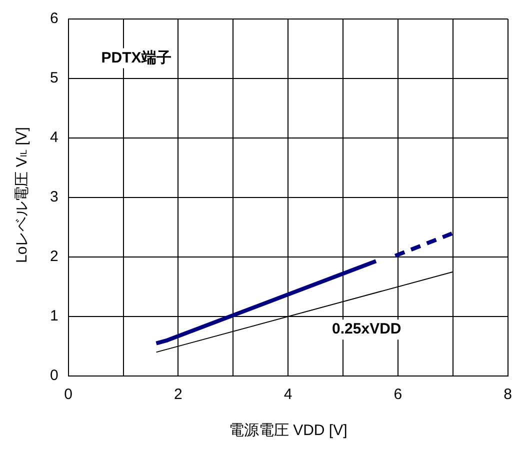  I want to click on x-tick-label: 6, so click(398, 395).